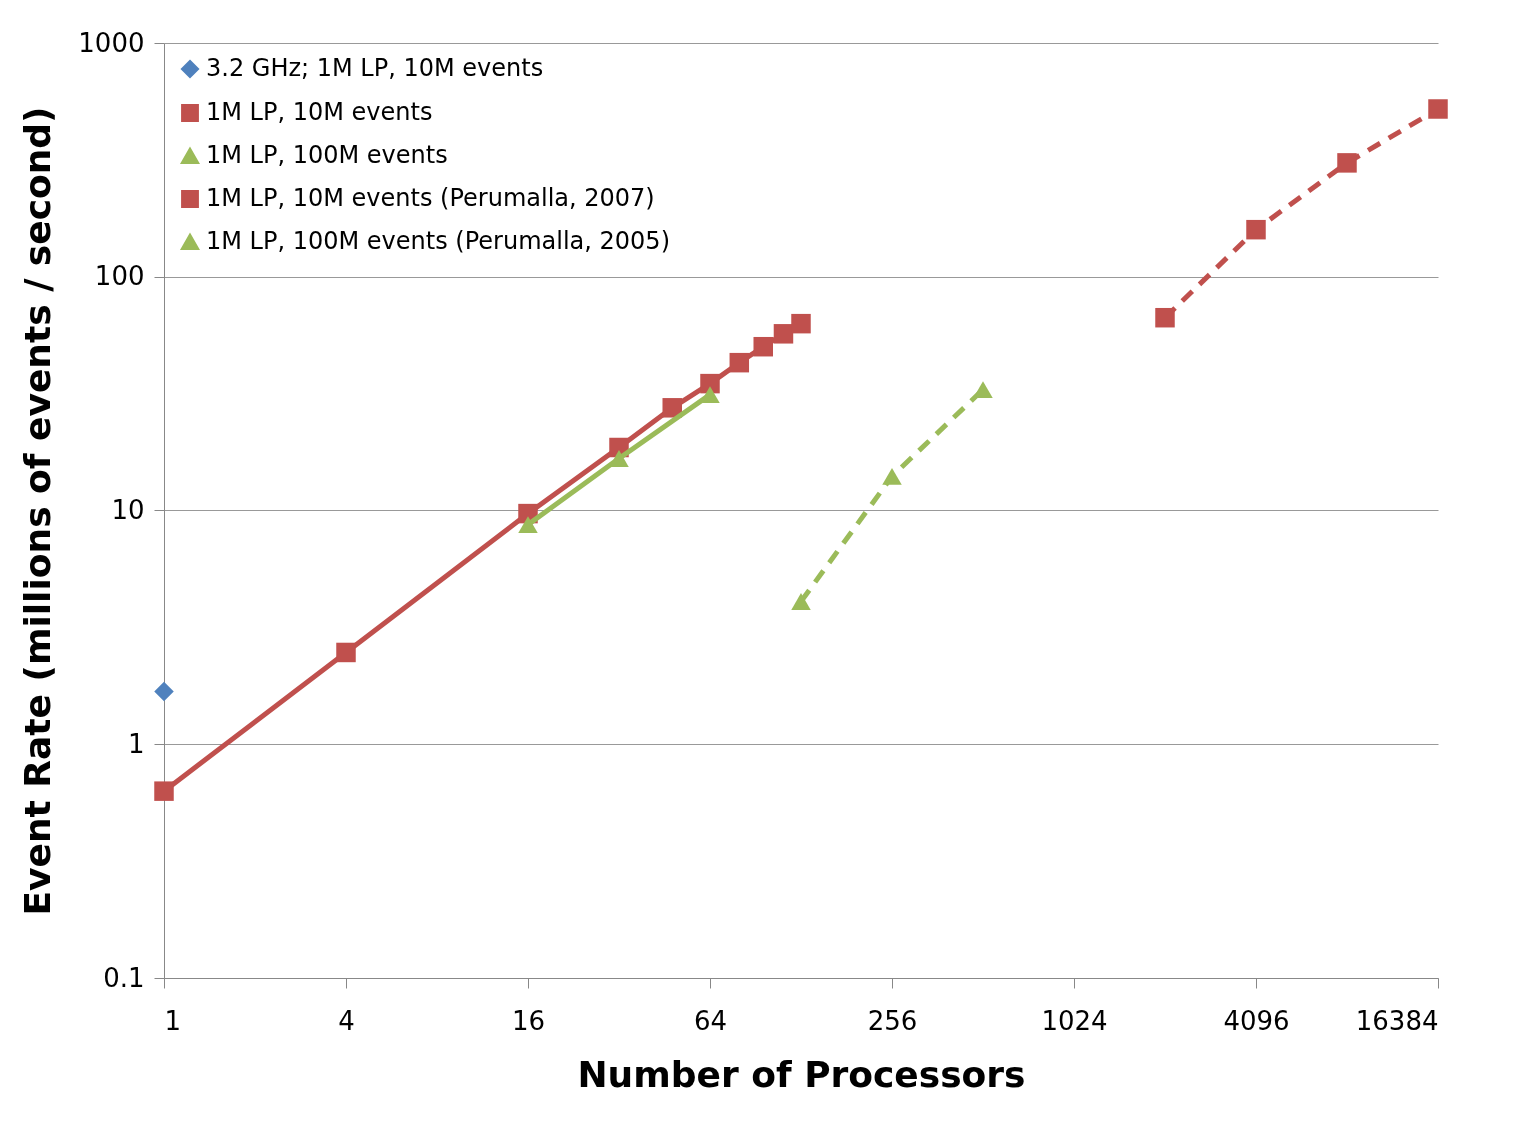  I want to click on x-tick-label: 16, so click(528, 1020).